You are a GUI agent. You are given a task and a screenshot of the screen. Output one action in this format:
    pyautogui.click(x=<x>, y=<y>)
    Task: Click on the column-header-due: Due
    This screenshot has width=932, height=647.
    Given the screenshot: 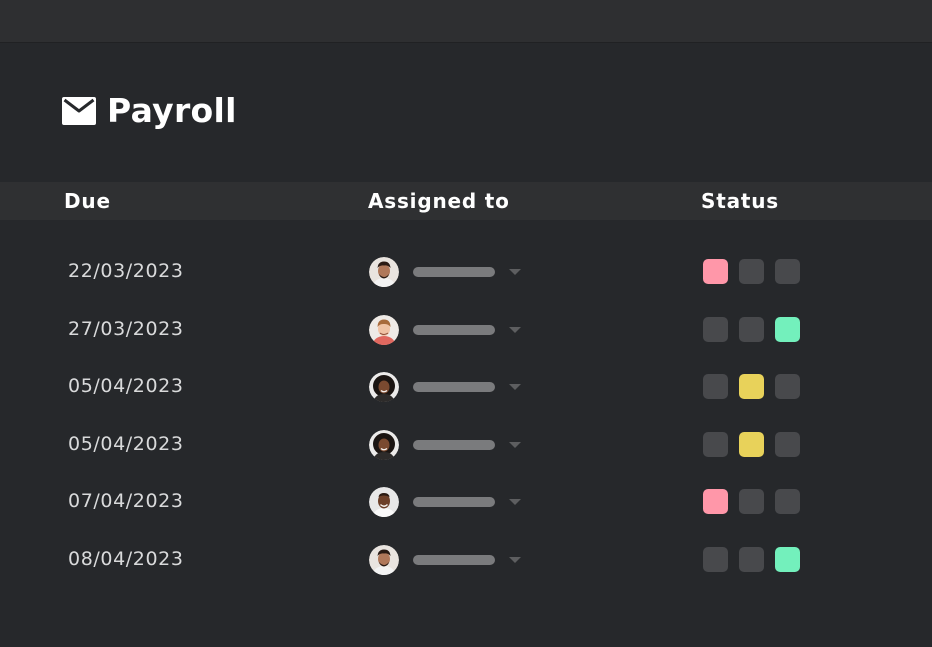 What is the action you would take?
    pyautogui.click(x=87, y=201)
    